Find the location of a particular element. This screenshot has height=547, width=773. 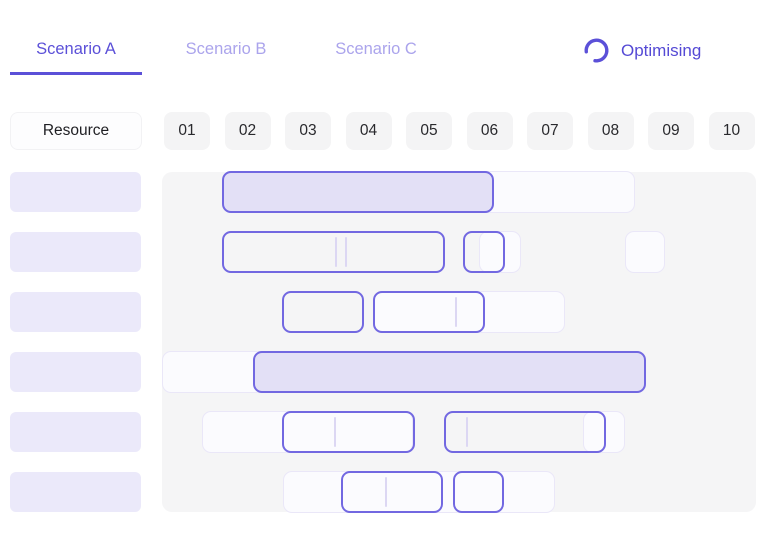

column-header-09: 09 is located at coordinates (671, 131).